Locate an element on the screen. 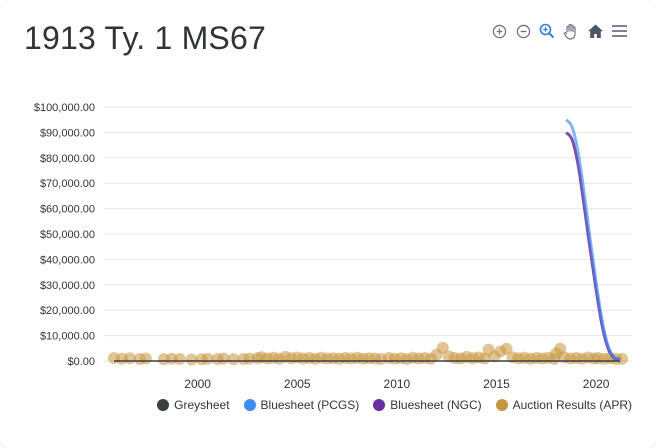  x-tick-label: 2010 is located at coordinates (397, 384).